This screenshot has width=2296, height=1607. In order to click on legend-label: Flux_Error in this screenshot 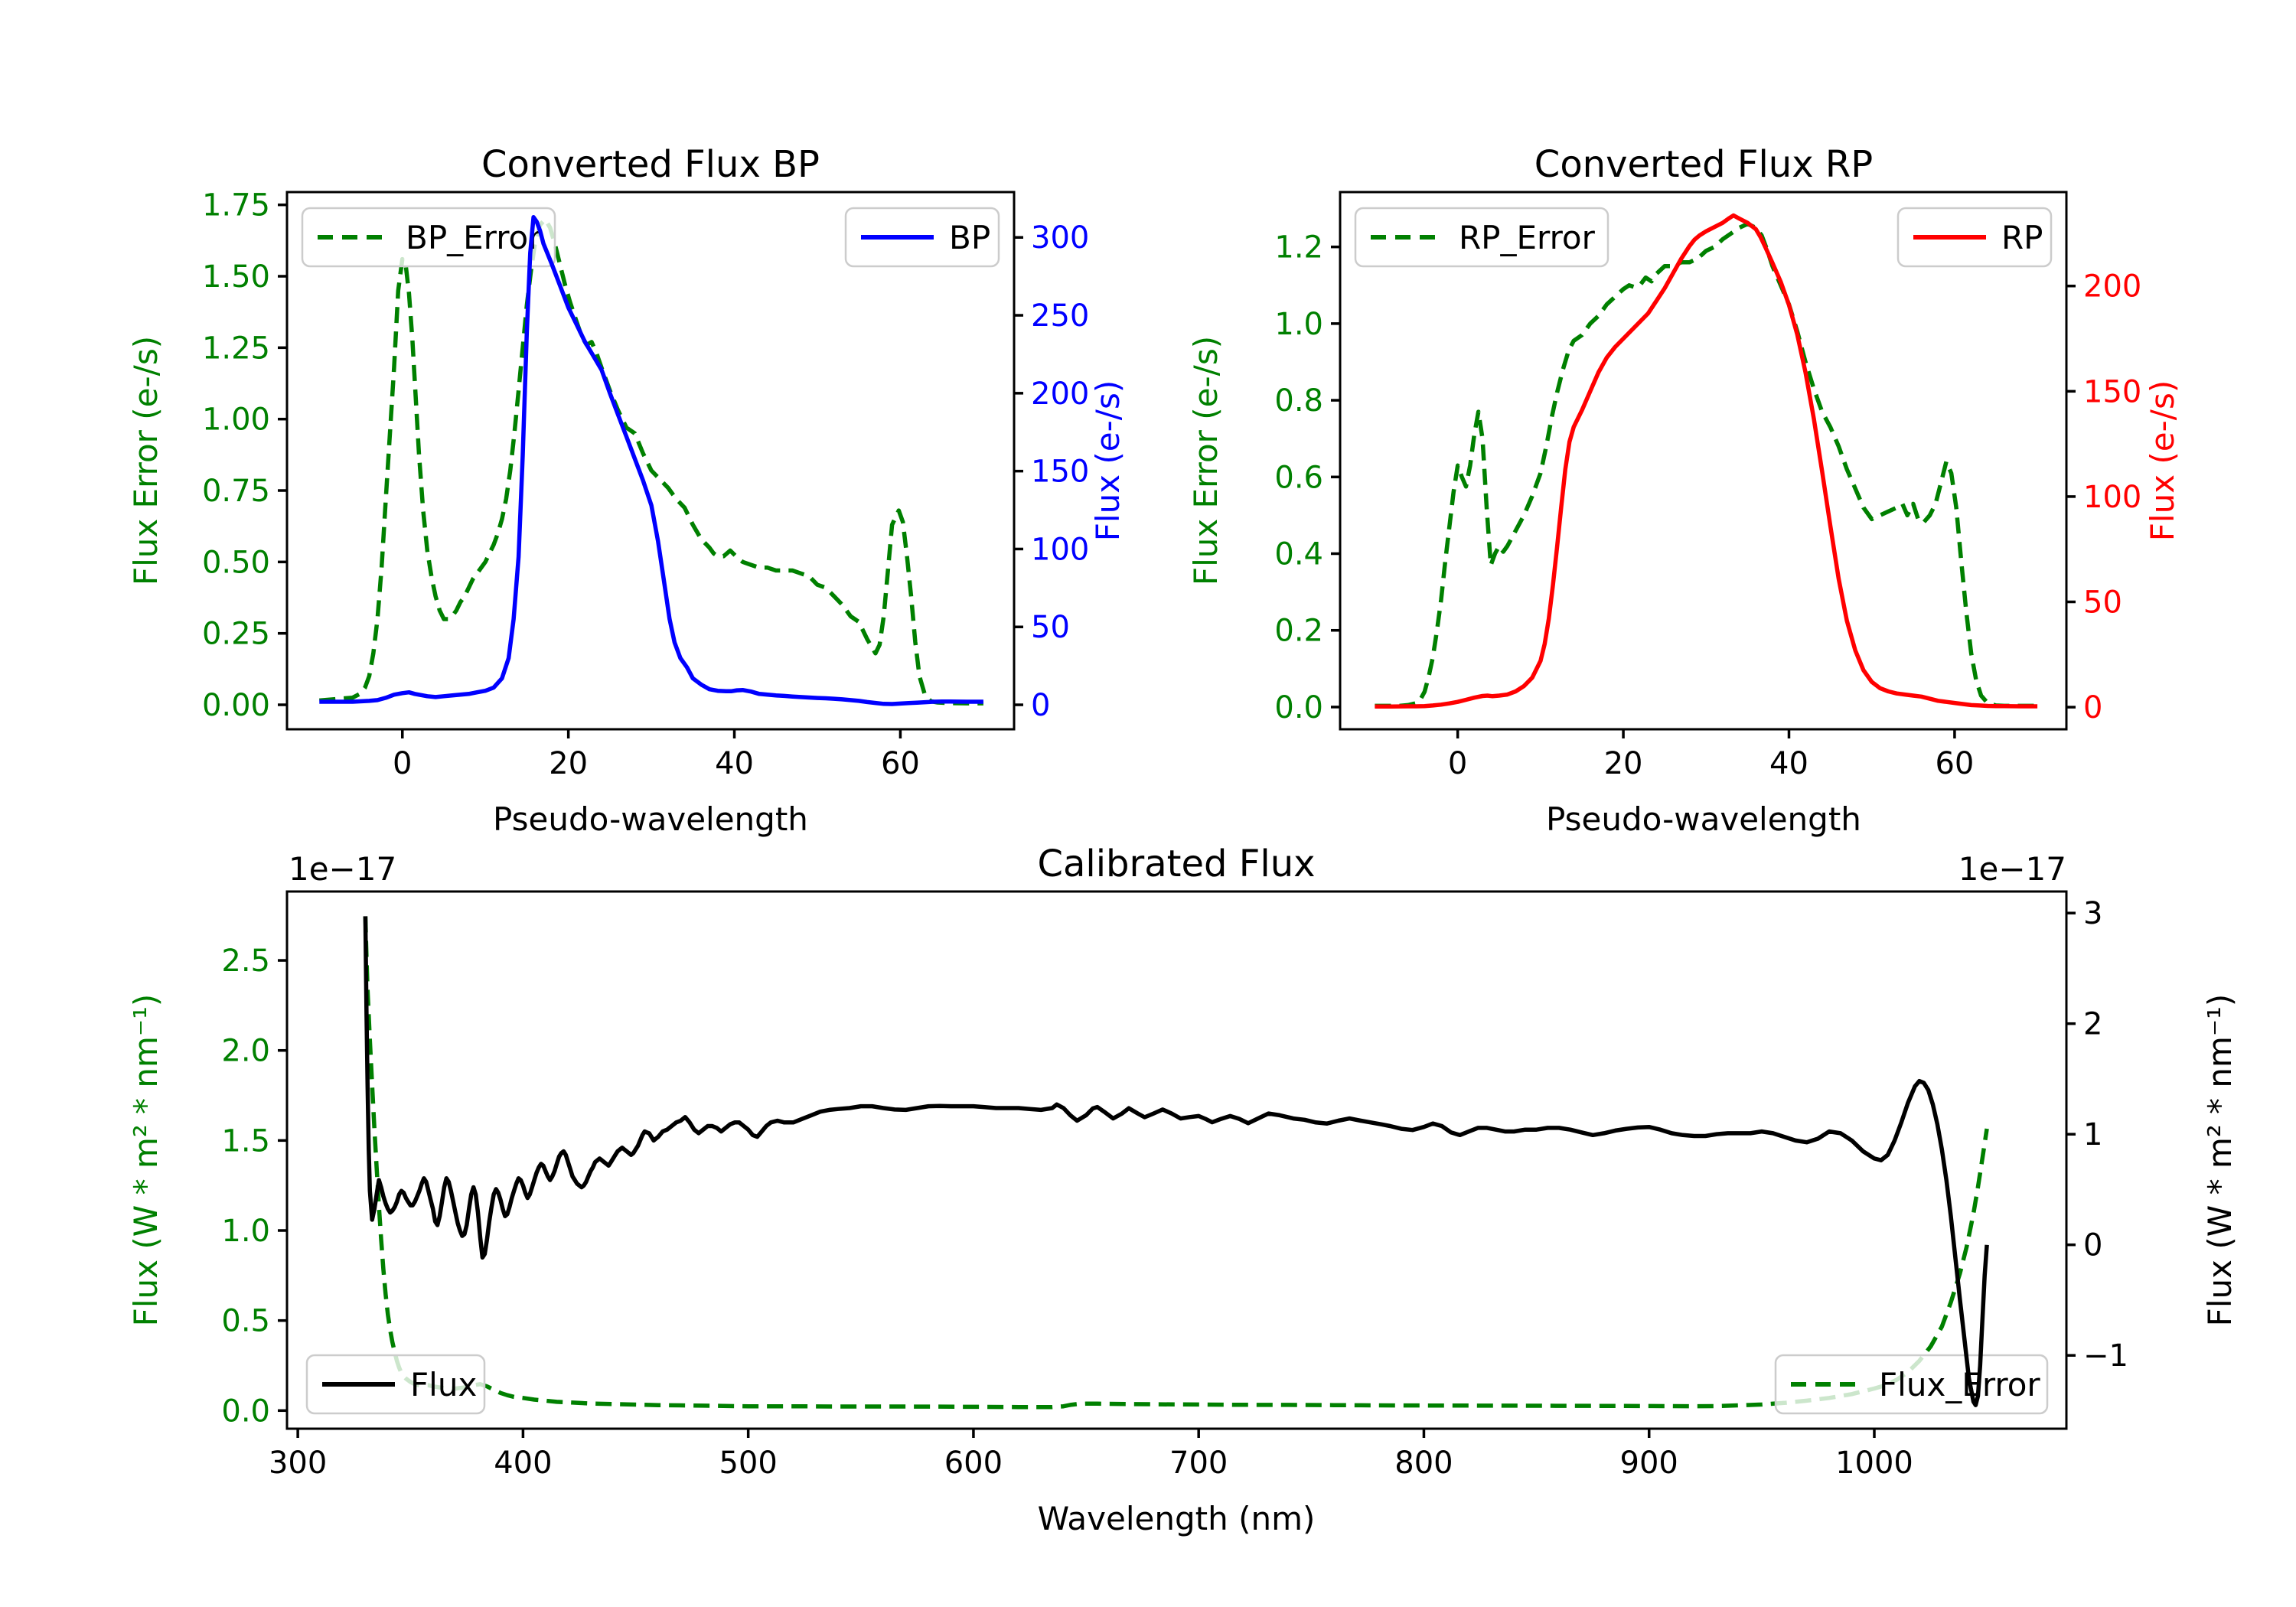, I will do `click(1959, 1384)`.